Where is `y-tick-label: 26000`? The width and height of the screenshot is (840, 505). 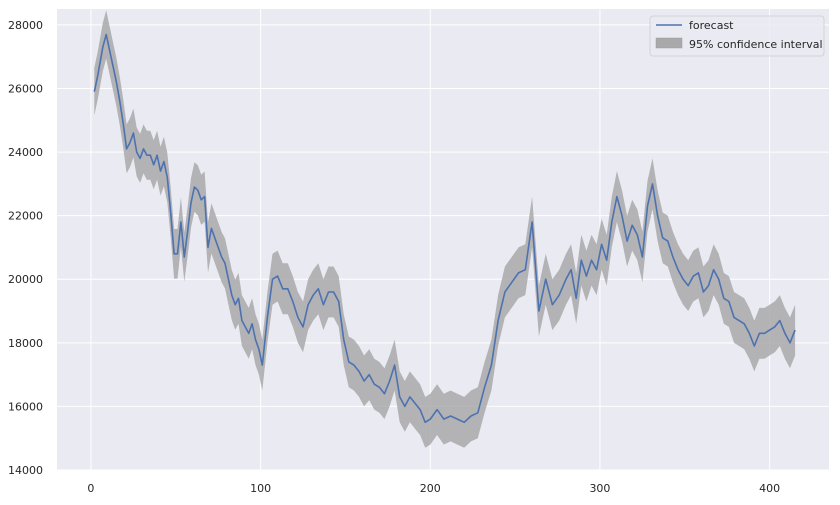 y-tick-label: 26000 is located at coordinates (25, 88).